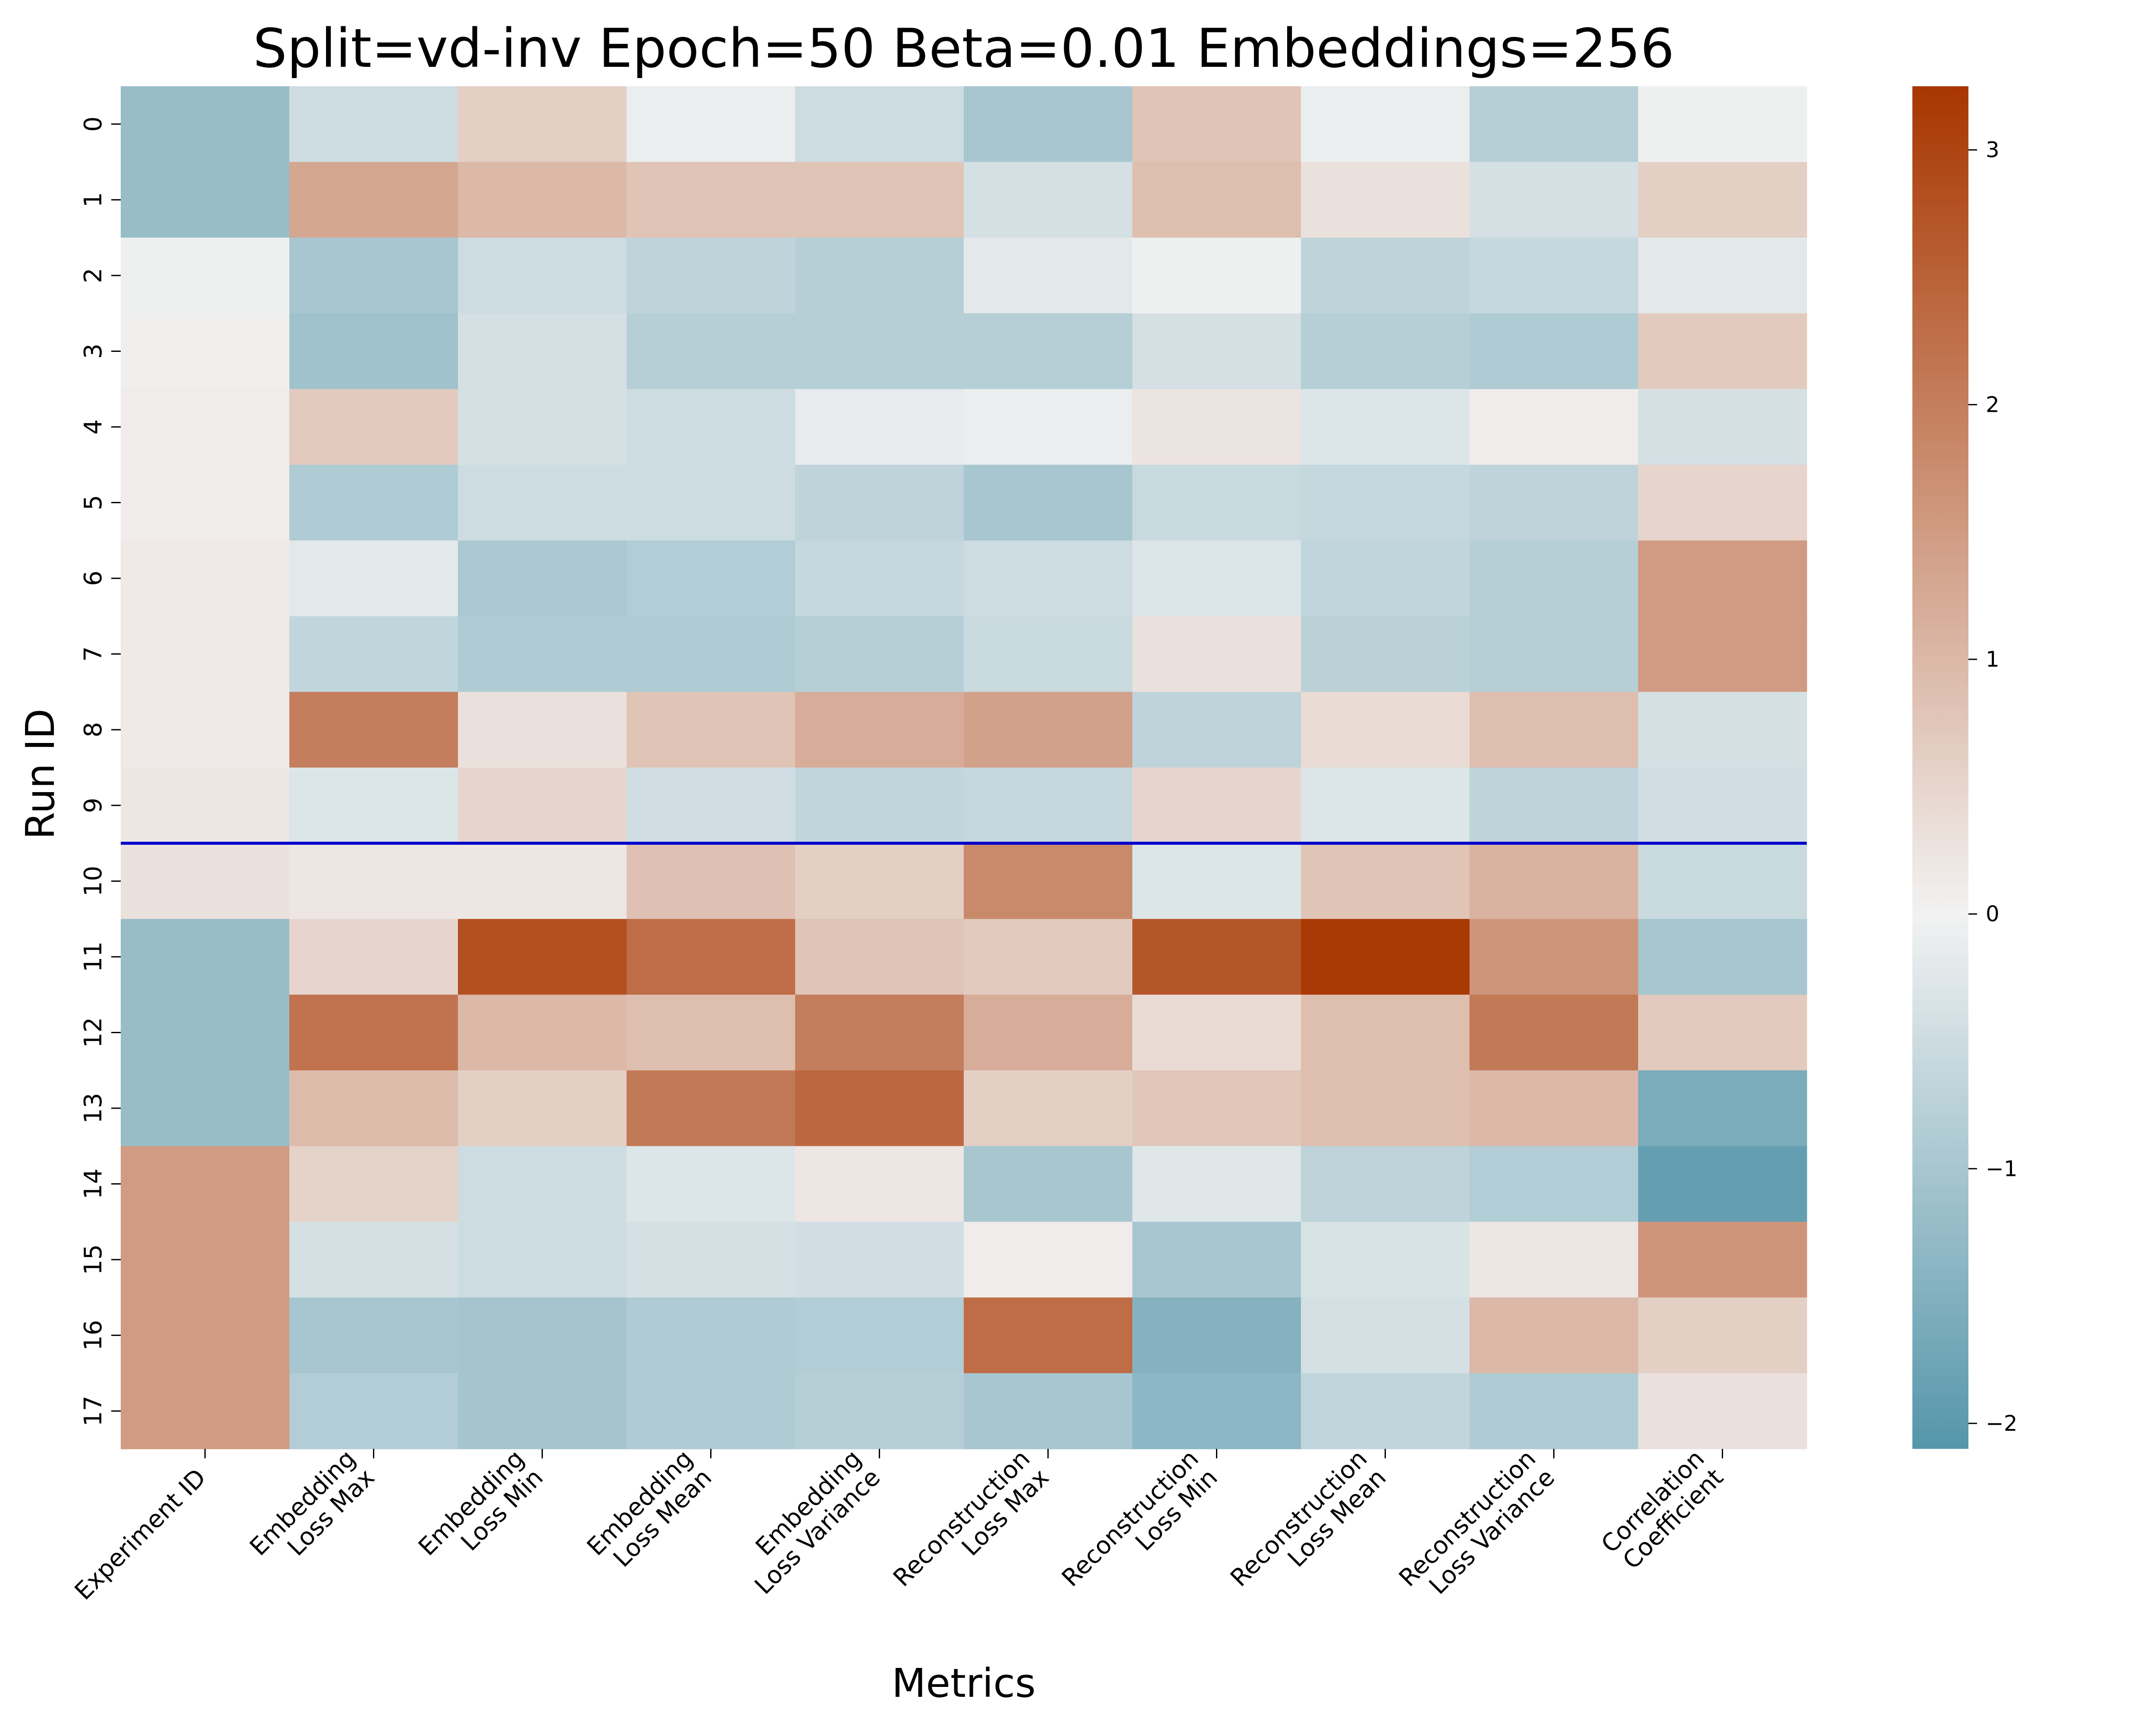 The width and height of the screenshot is (2156, 1727). Describe the element at coordinates (1216, 1335) in the screenshot. I see `heatmap-cell-r16-c6` at that location.